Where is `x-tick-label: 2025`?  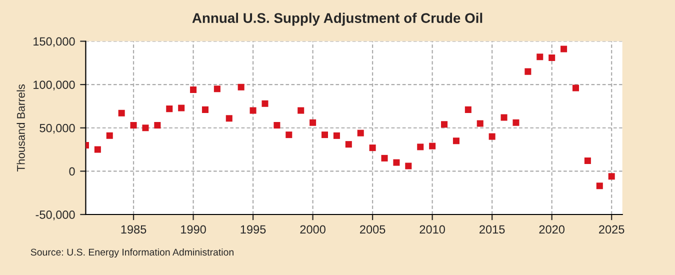
x-tick-label: 2025 is located at coordinates (611, 229).